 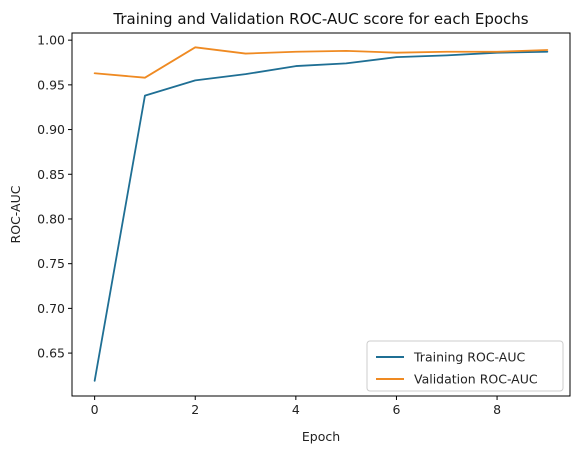 I want to click on x-tick-label: 0, so click(x=95, y=409).